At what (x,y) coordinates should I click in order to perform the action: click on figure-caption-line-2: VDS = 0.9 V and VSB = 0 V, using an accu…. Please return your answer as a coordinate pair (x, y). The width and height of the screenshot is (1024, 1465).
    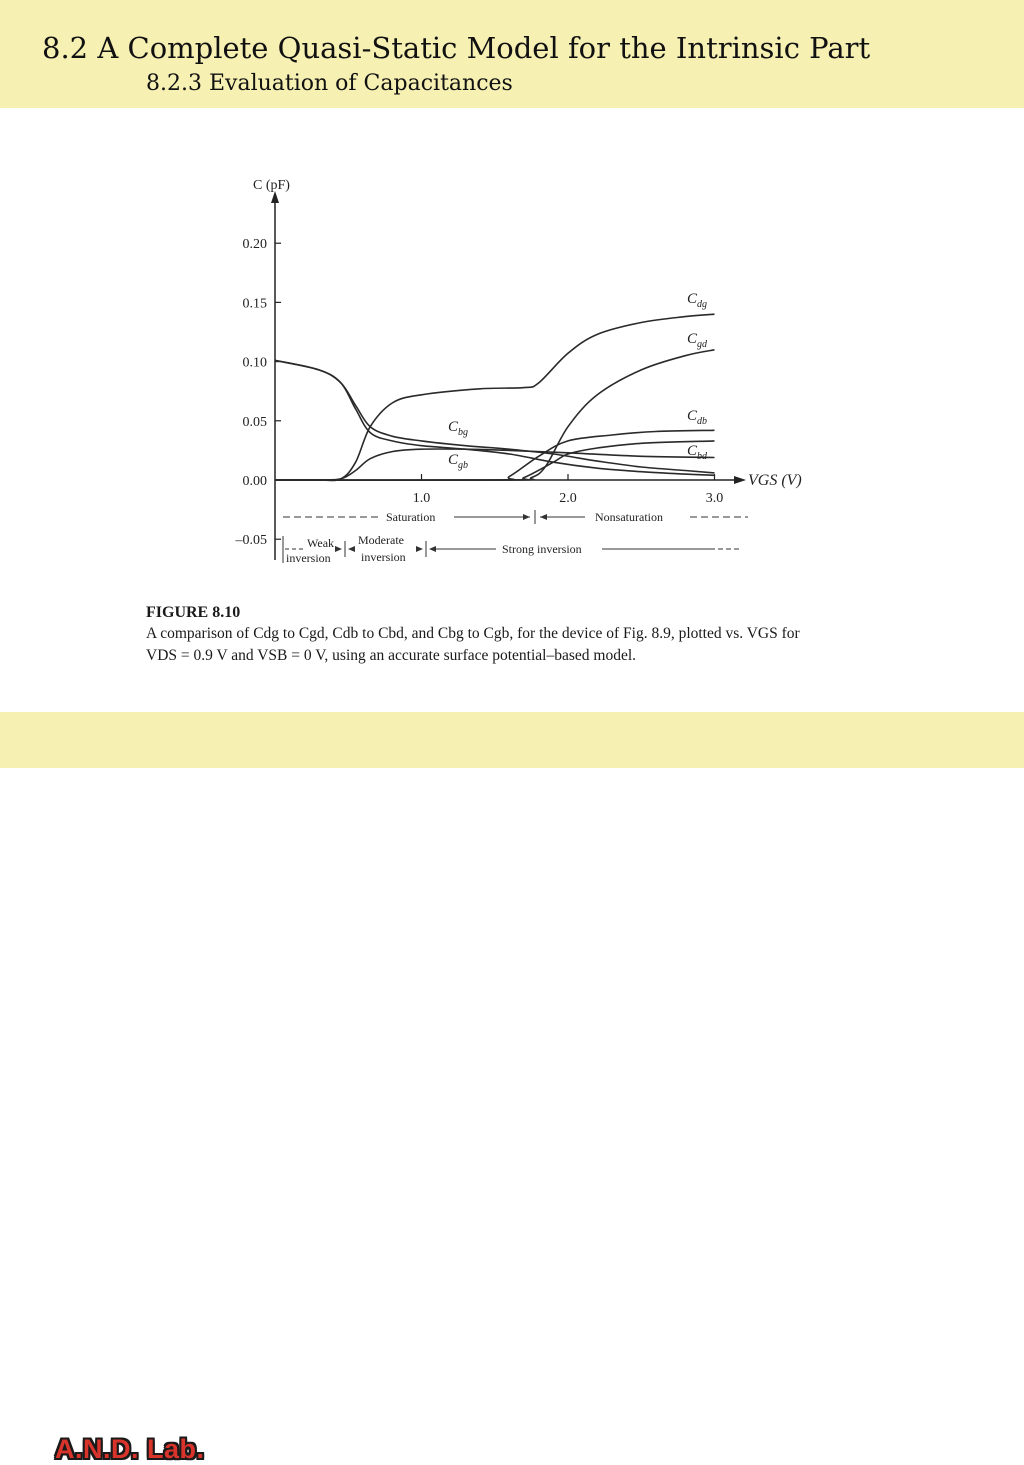
    Looking at the image, I should click on (391, 655).